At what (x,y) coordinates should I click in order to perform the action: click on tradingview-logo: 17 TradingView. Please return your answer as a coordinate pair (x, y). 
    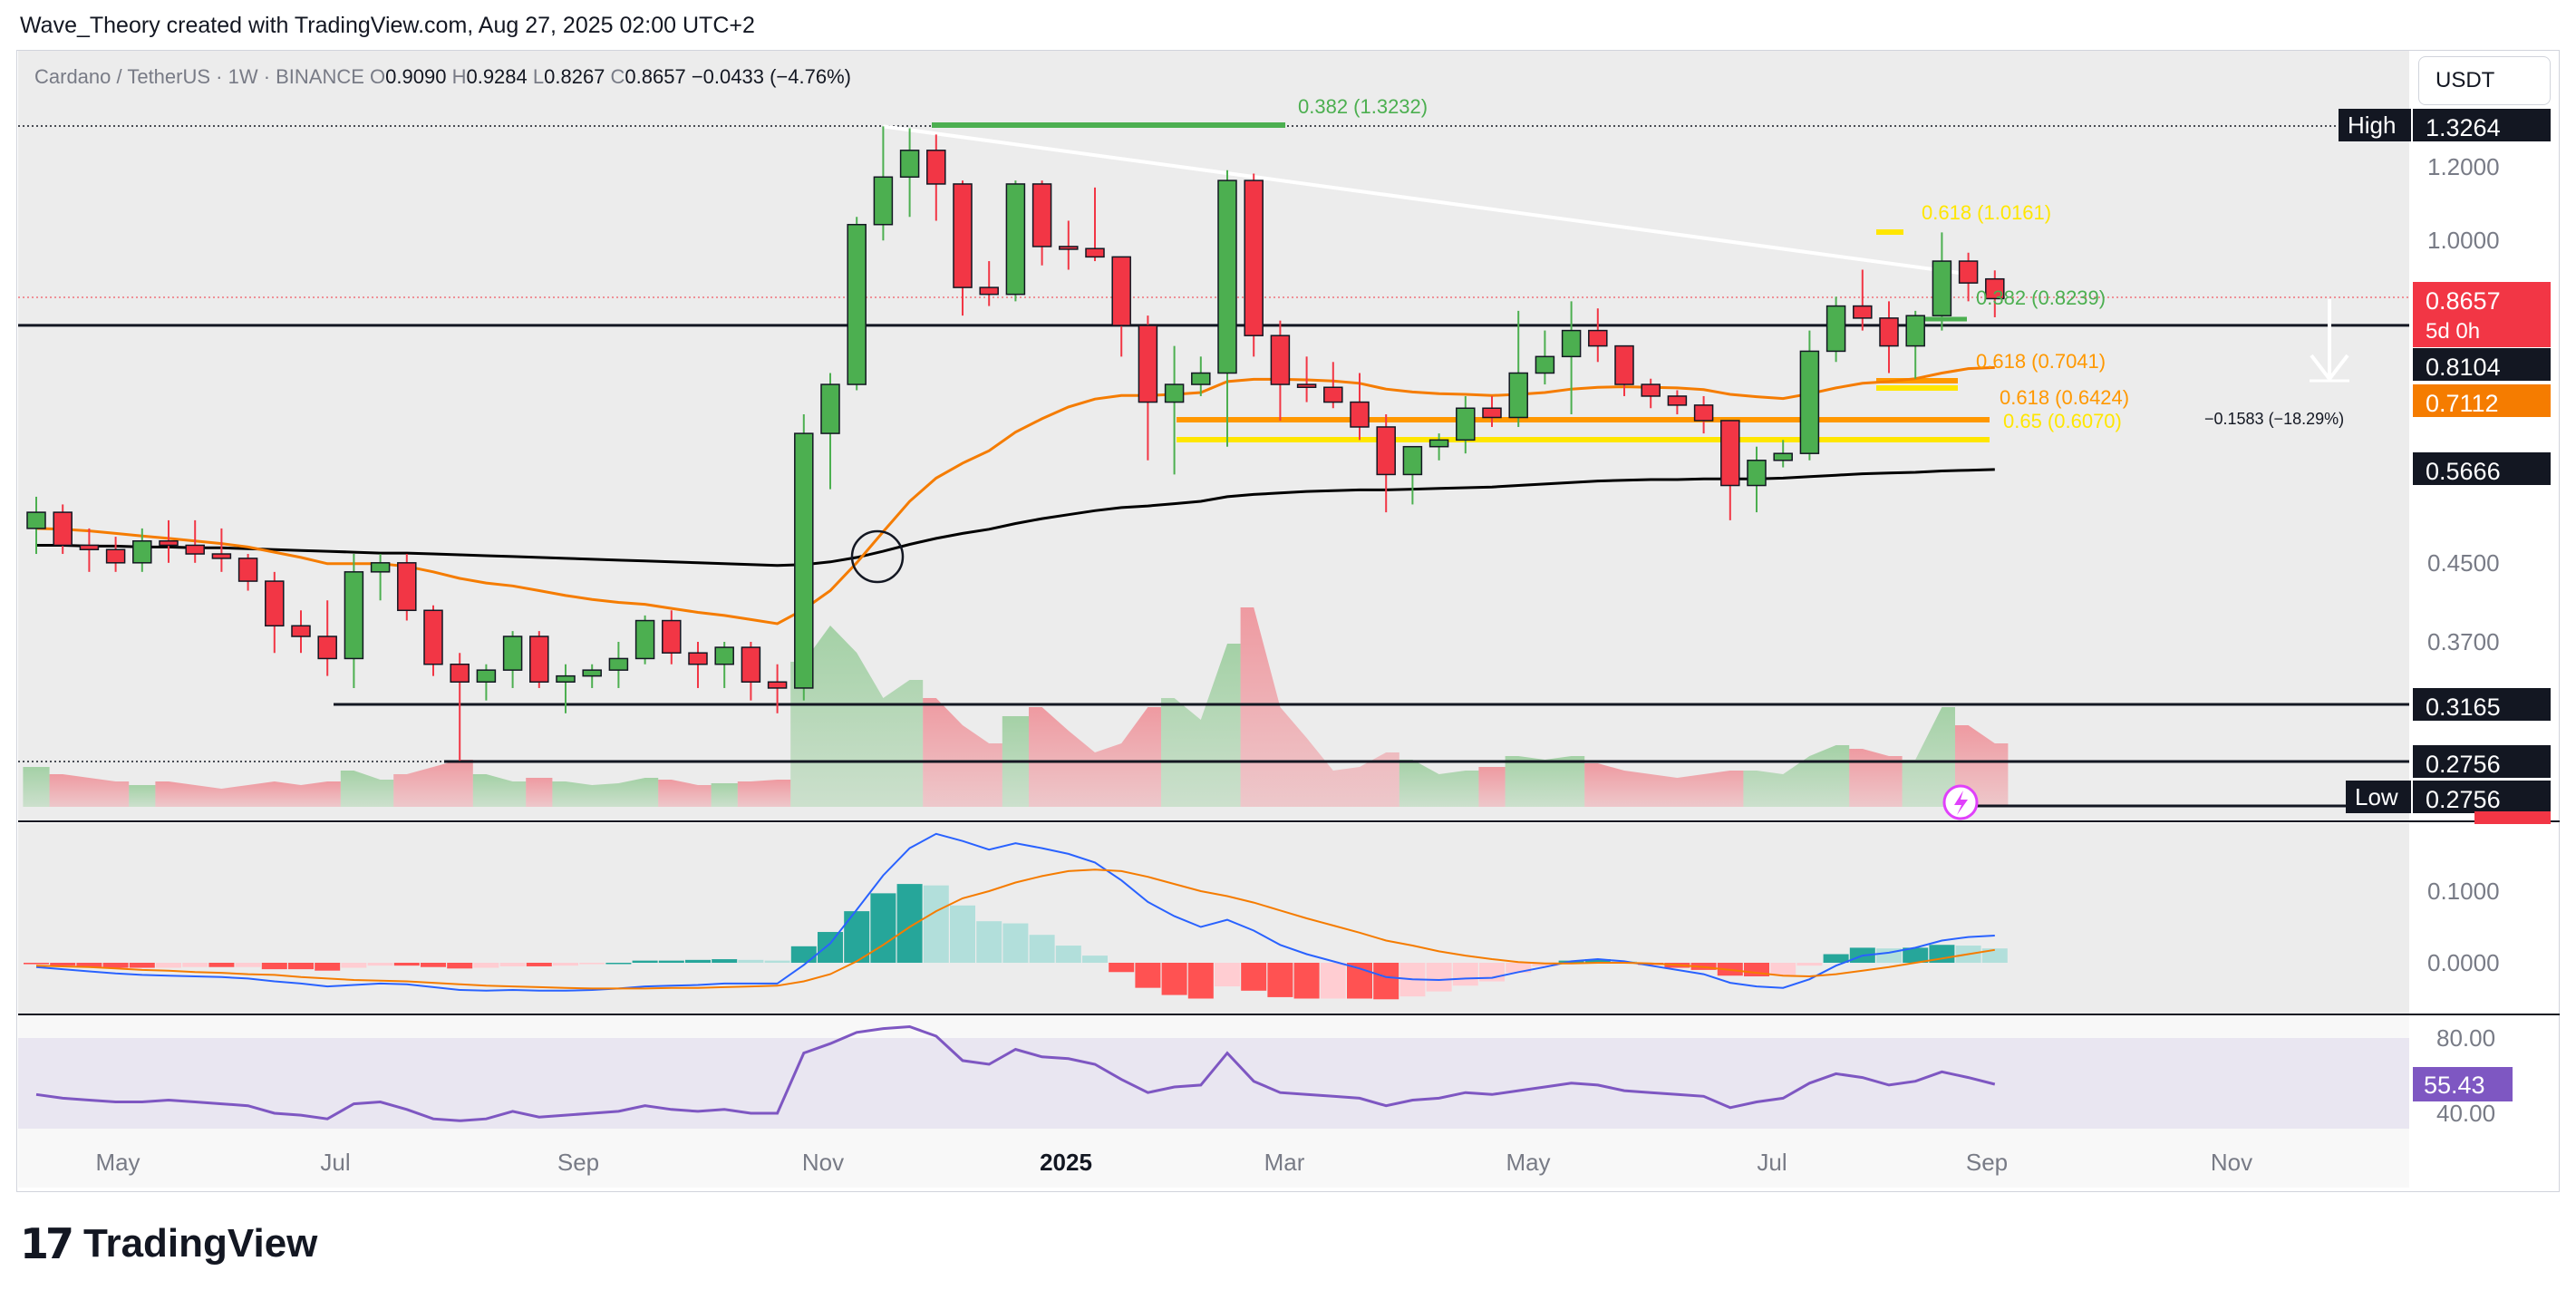
    Looking at the image, I should click on (168, 1243).